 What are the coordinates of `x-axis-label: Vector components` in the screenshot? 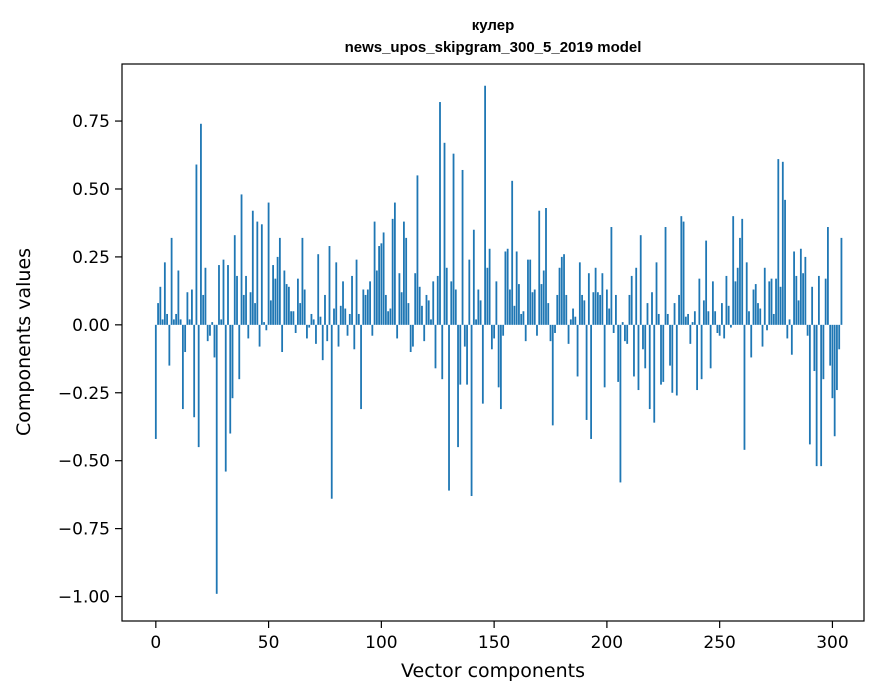 It's located at (493, 671).